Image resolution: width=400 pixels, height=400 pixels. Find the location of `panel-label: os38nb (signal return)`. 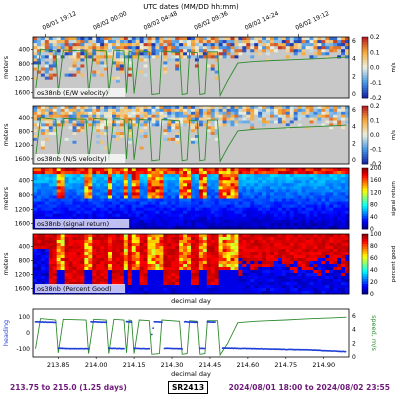

panel-label: os38nb (signal return) is located at coordinates (73, 224).